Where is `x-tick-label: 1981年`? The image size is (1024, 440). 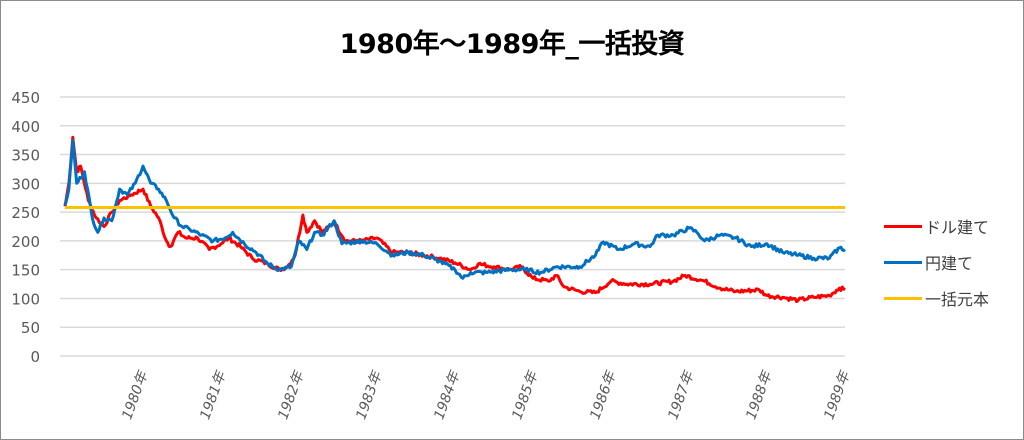 x-tick-label: 1981年 is located at coordinates (213, 395).